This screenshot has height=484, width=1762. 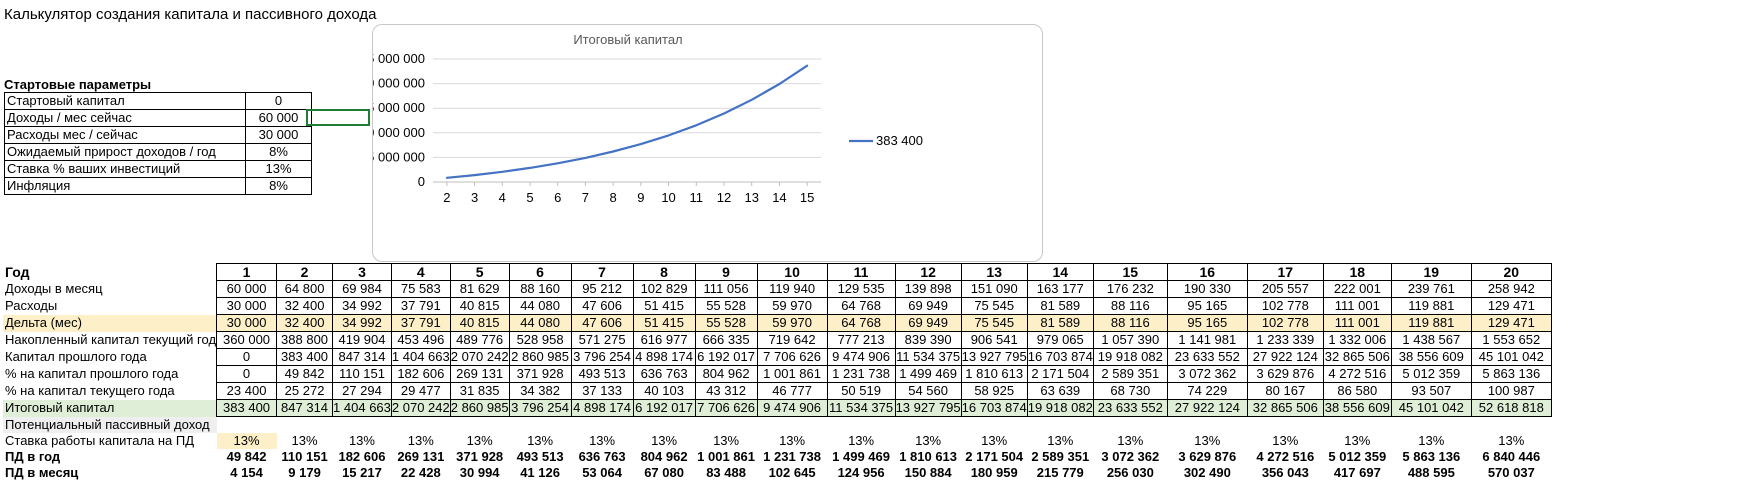 I want to click on cell: 6, so click(x=540, y=272).